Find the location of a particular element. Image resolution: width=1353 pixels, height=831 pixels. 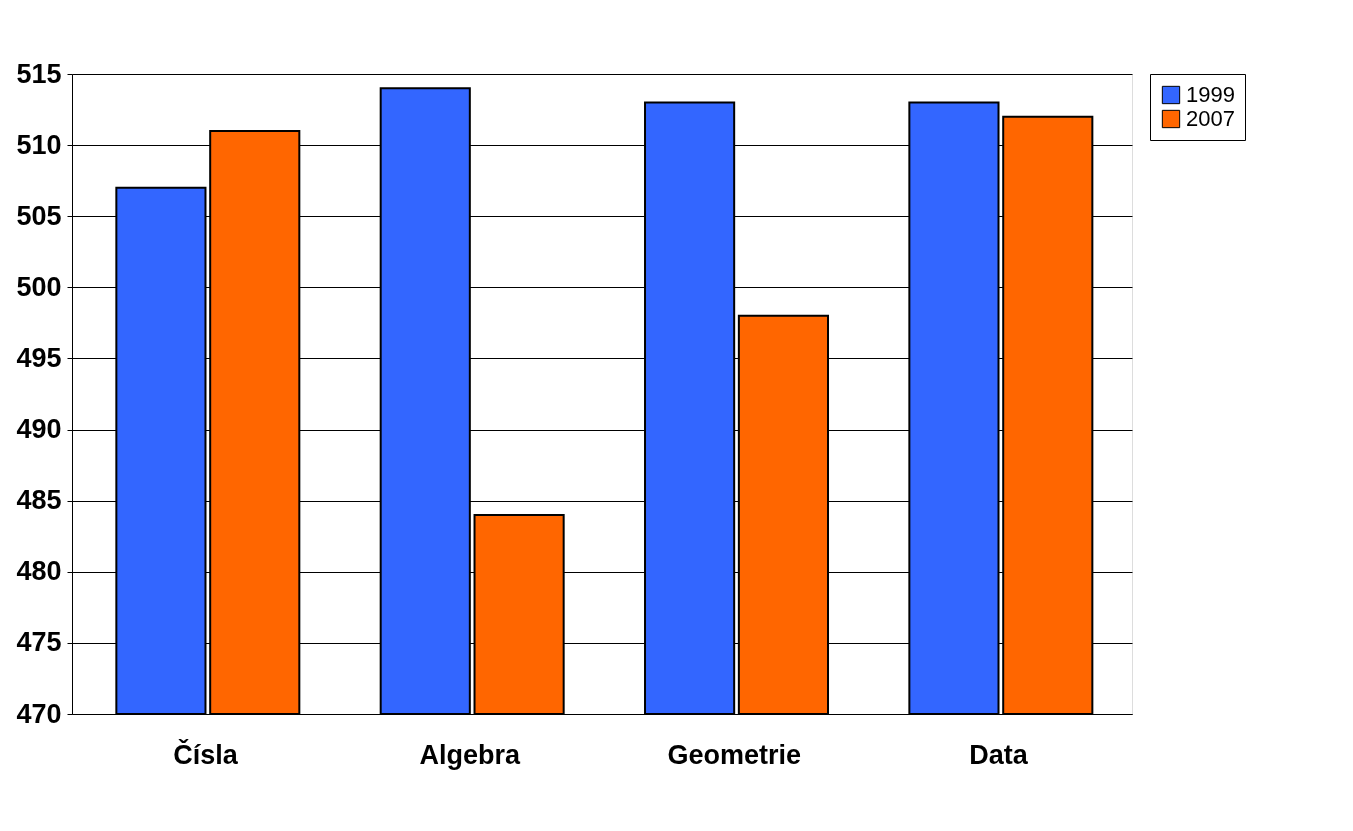

y-tick-label: 500 is located at coordinates (39, 286).